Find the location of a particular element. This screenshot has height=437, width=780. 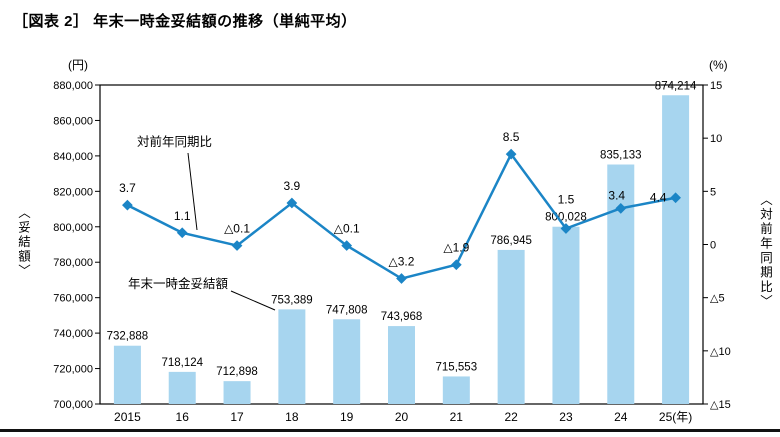

x-tick-label: 16 is located at coordinates (183, 417).